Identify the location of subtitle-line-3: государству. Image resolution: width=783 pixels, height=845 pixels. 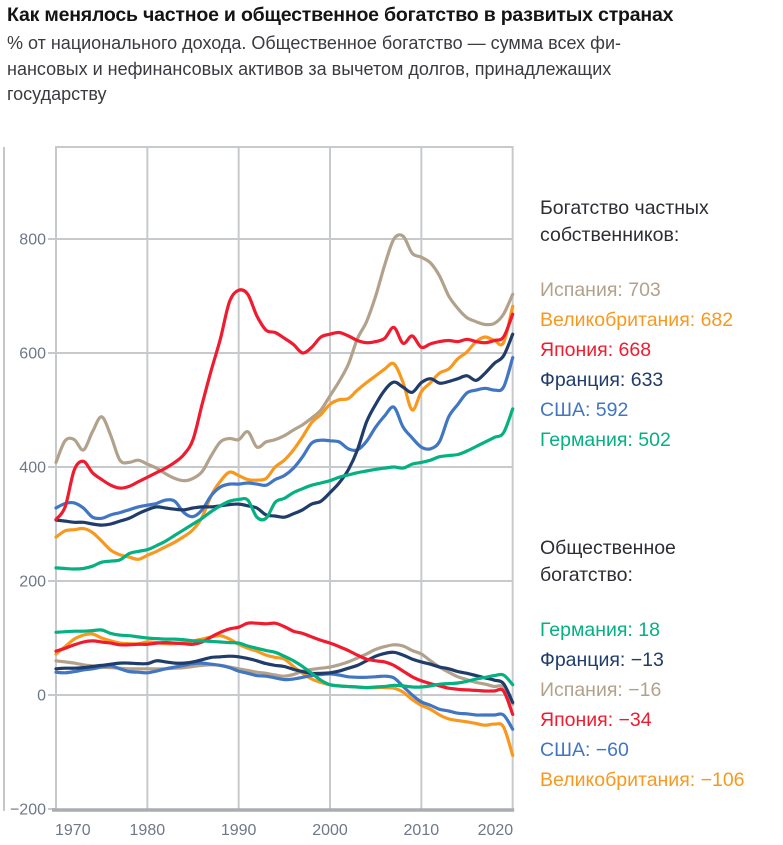
(57, 94).